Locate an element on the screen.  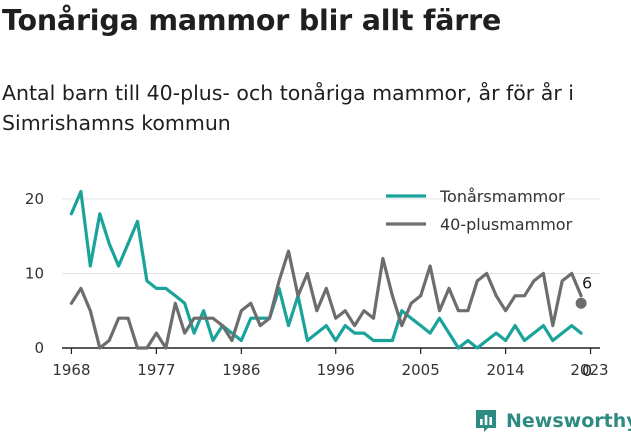
newsworthy-logo: Newsworthy is located at coordinates (552, 421).